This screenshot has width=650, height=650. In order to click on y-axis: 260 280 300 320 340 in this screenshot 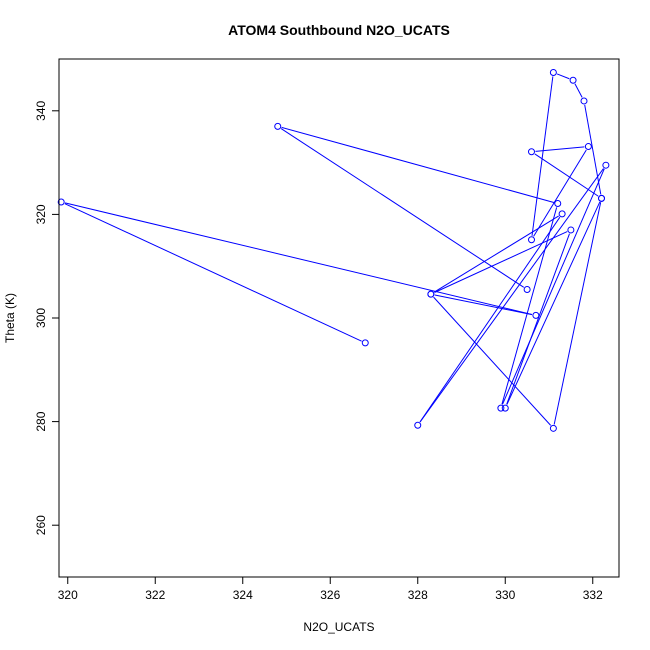, I will do `click(47, 317)`.